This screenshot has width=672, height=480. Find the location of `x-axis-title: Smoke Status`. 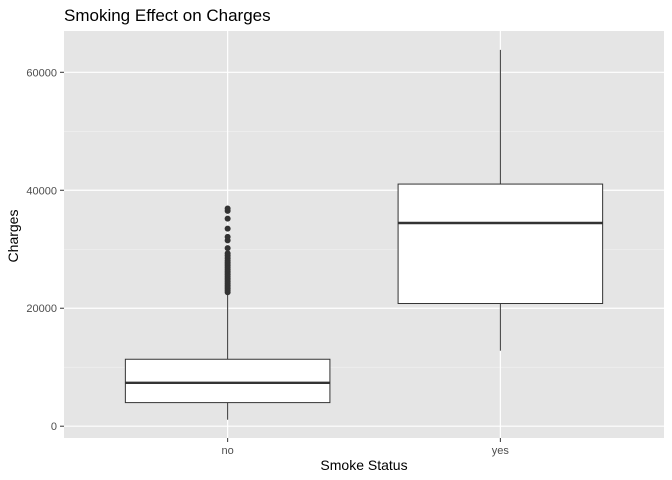

x-axis-title: Smoke Status is located at coordinates (363, 465).